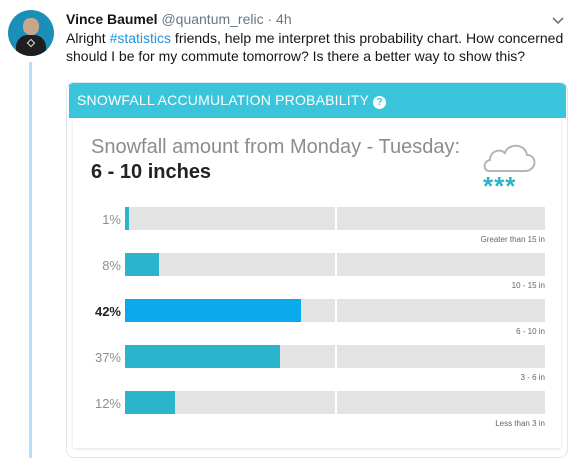  I want to click on bar-value-label: 12%, so click(107, 403).